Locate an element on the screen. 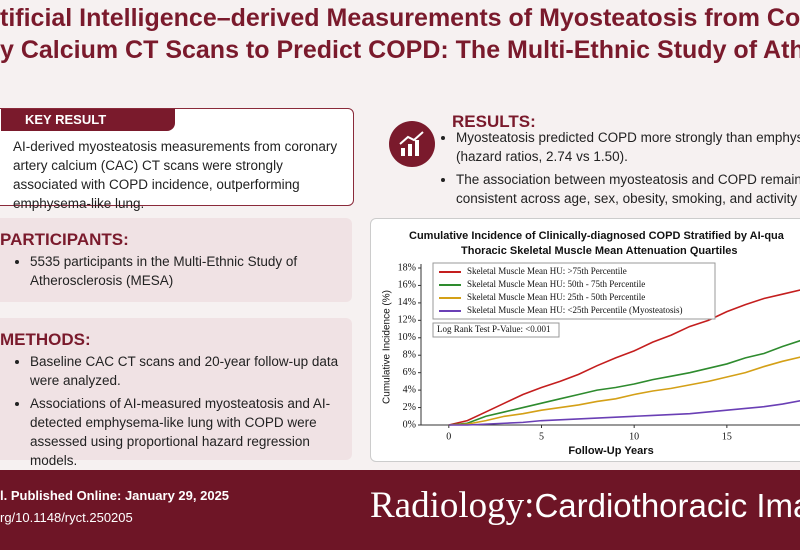 The image size is (800, 550). journal-name: Radiology: is located at coordinates (452, 505).